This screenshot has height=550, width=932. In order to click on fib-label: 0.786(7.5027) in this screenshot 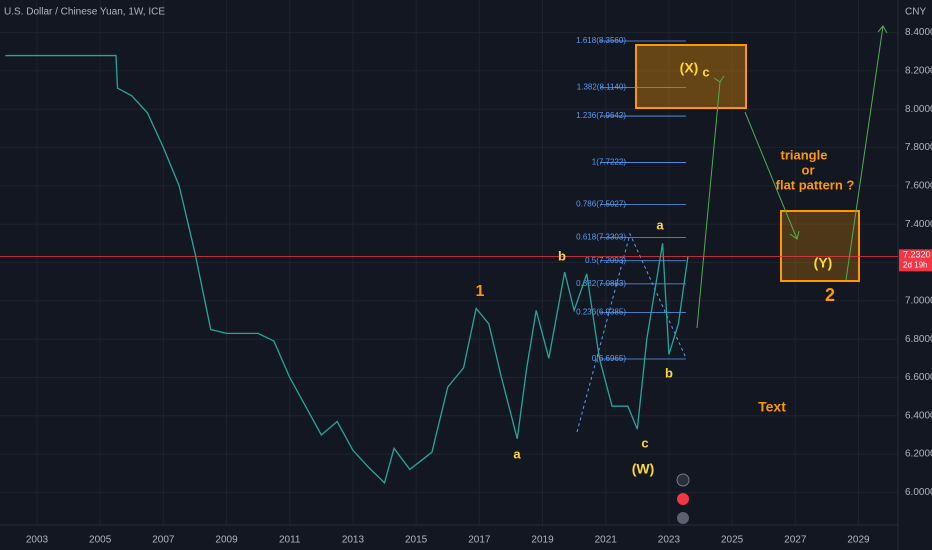, I will do `click(601, 204)`.